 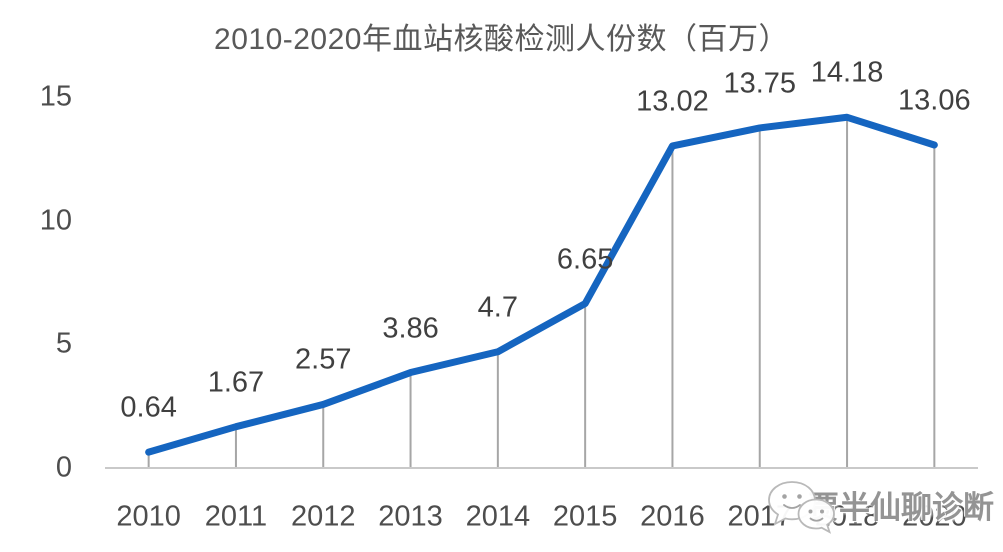 What do you see at coordinates (816, 516) in the screenshot?
I see `wechat-small-bubble` at bounding box center [816, 516].